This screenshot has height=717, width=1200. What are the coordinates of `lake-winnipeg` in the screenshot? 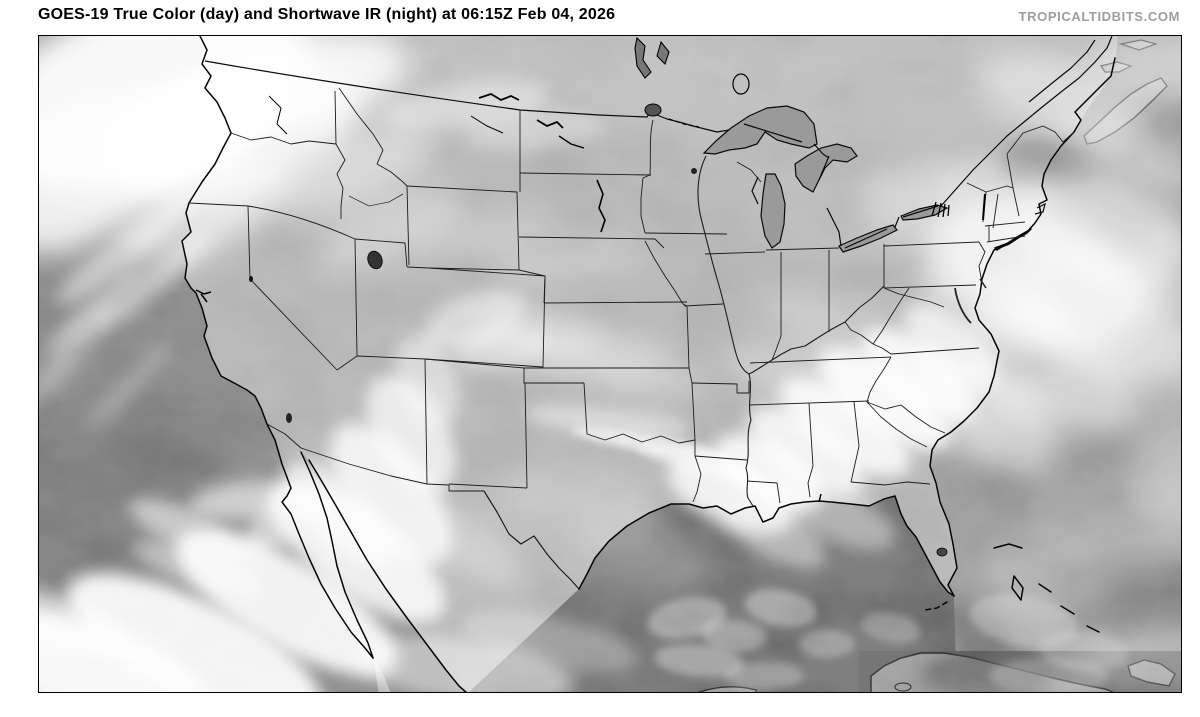 It's located at (643, 57).